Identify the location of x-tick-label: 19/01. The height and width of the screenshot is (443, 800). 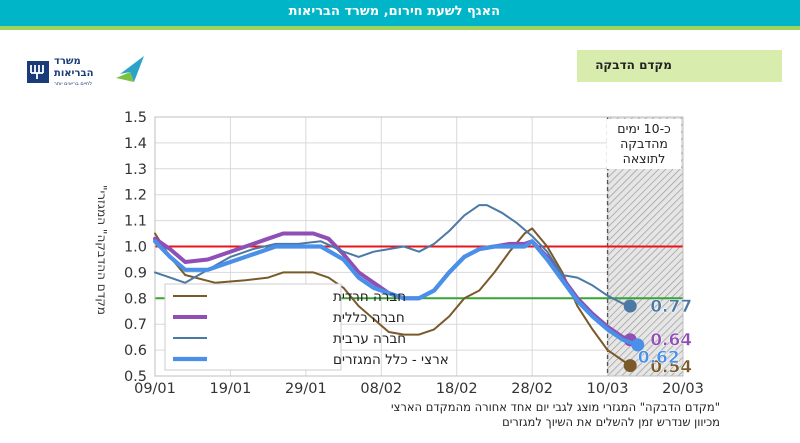
(231, 389).